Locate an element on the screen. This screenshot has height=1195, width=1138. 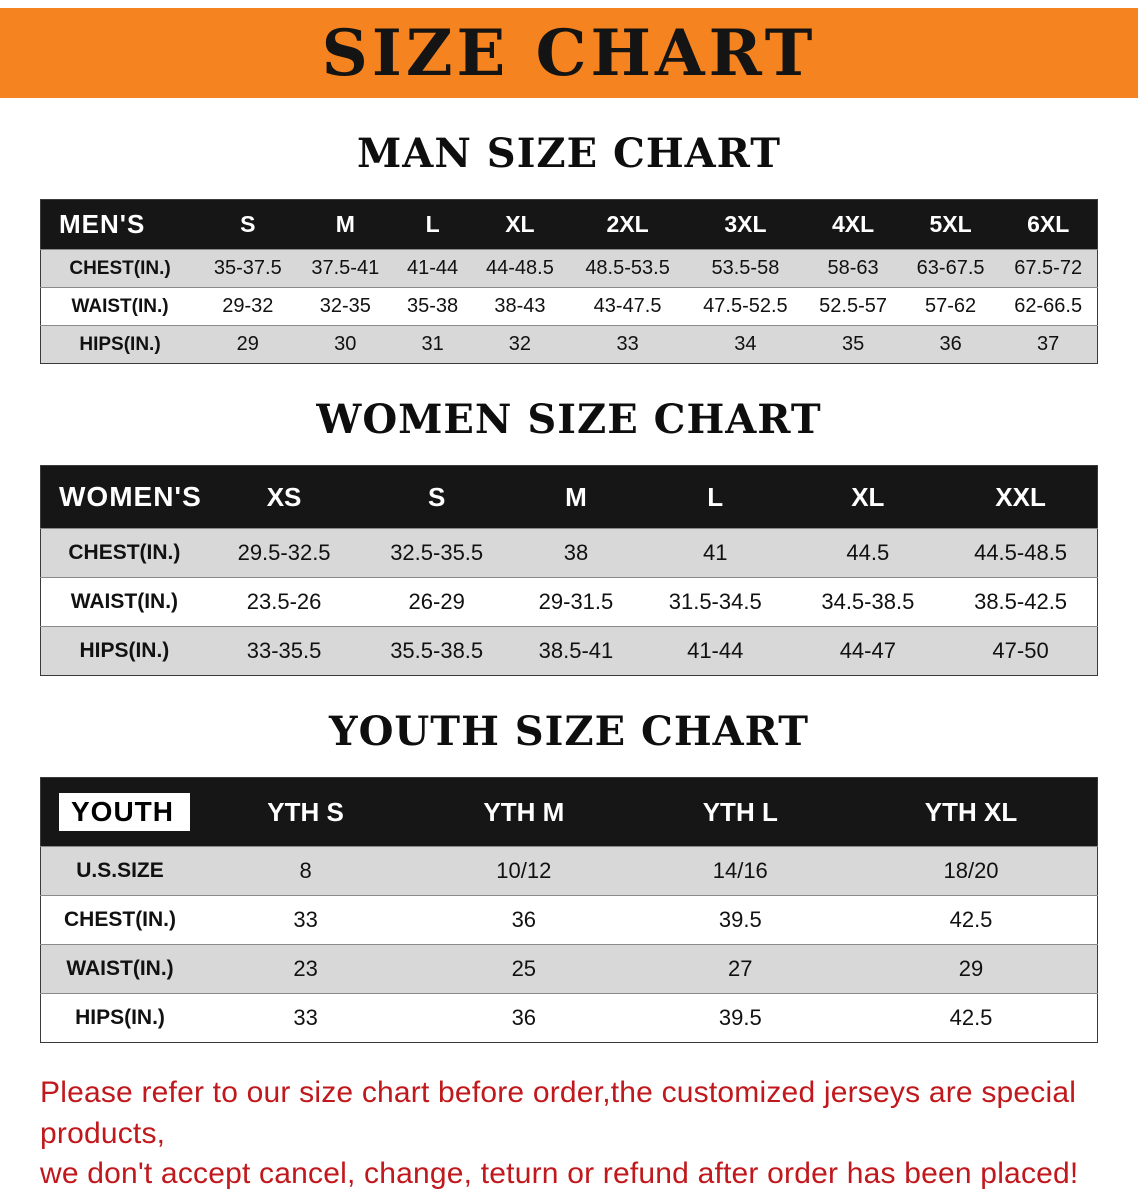
size-value-cell: 47.5-52.5 is located at coordinates (745, 306).